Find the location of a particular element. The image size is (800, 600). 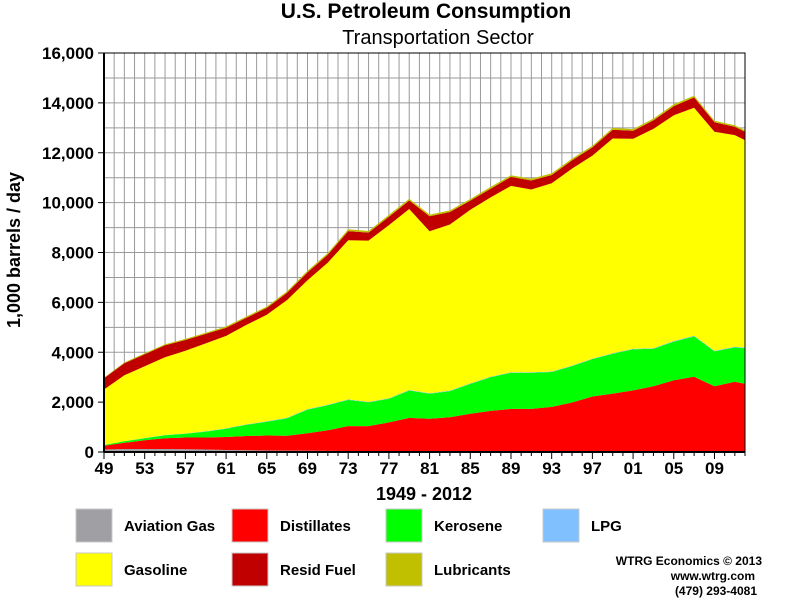

legend-label-gasoline: Gasoline is located at coordinates (155, 570).